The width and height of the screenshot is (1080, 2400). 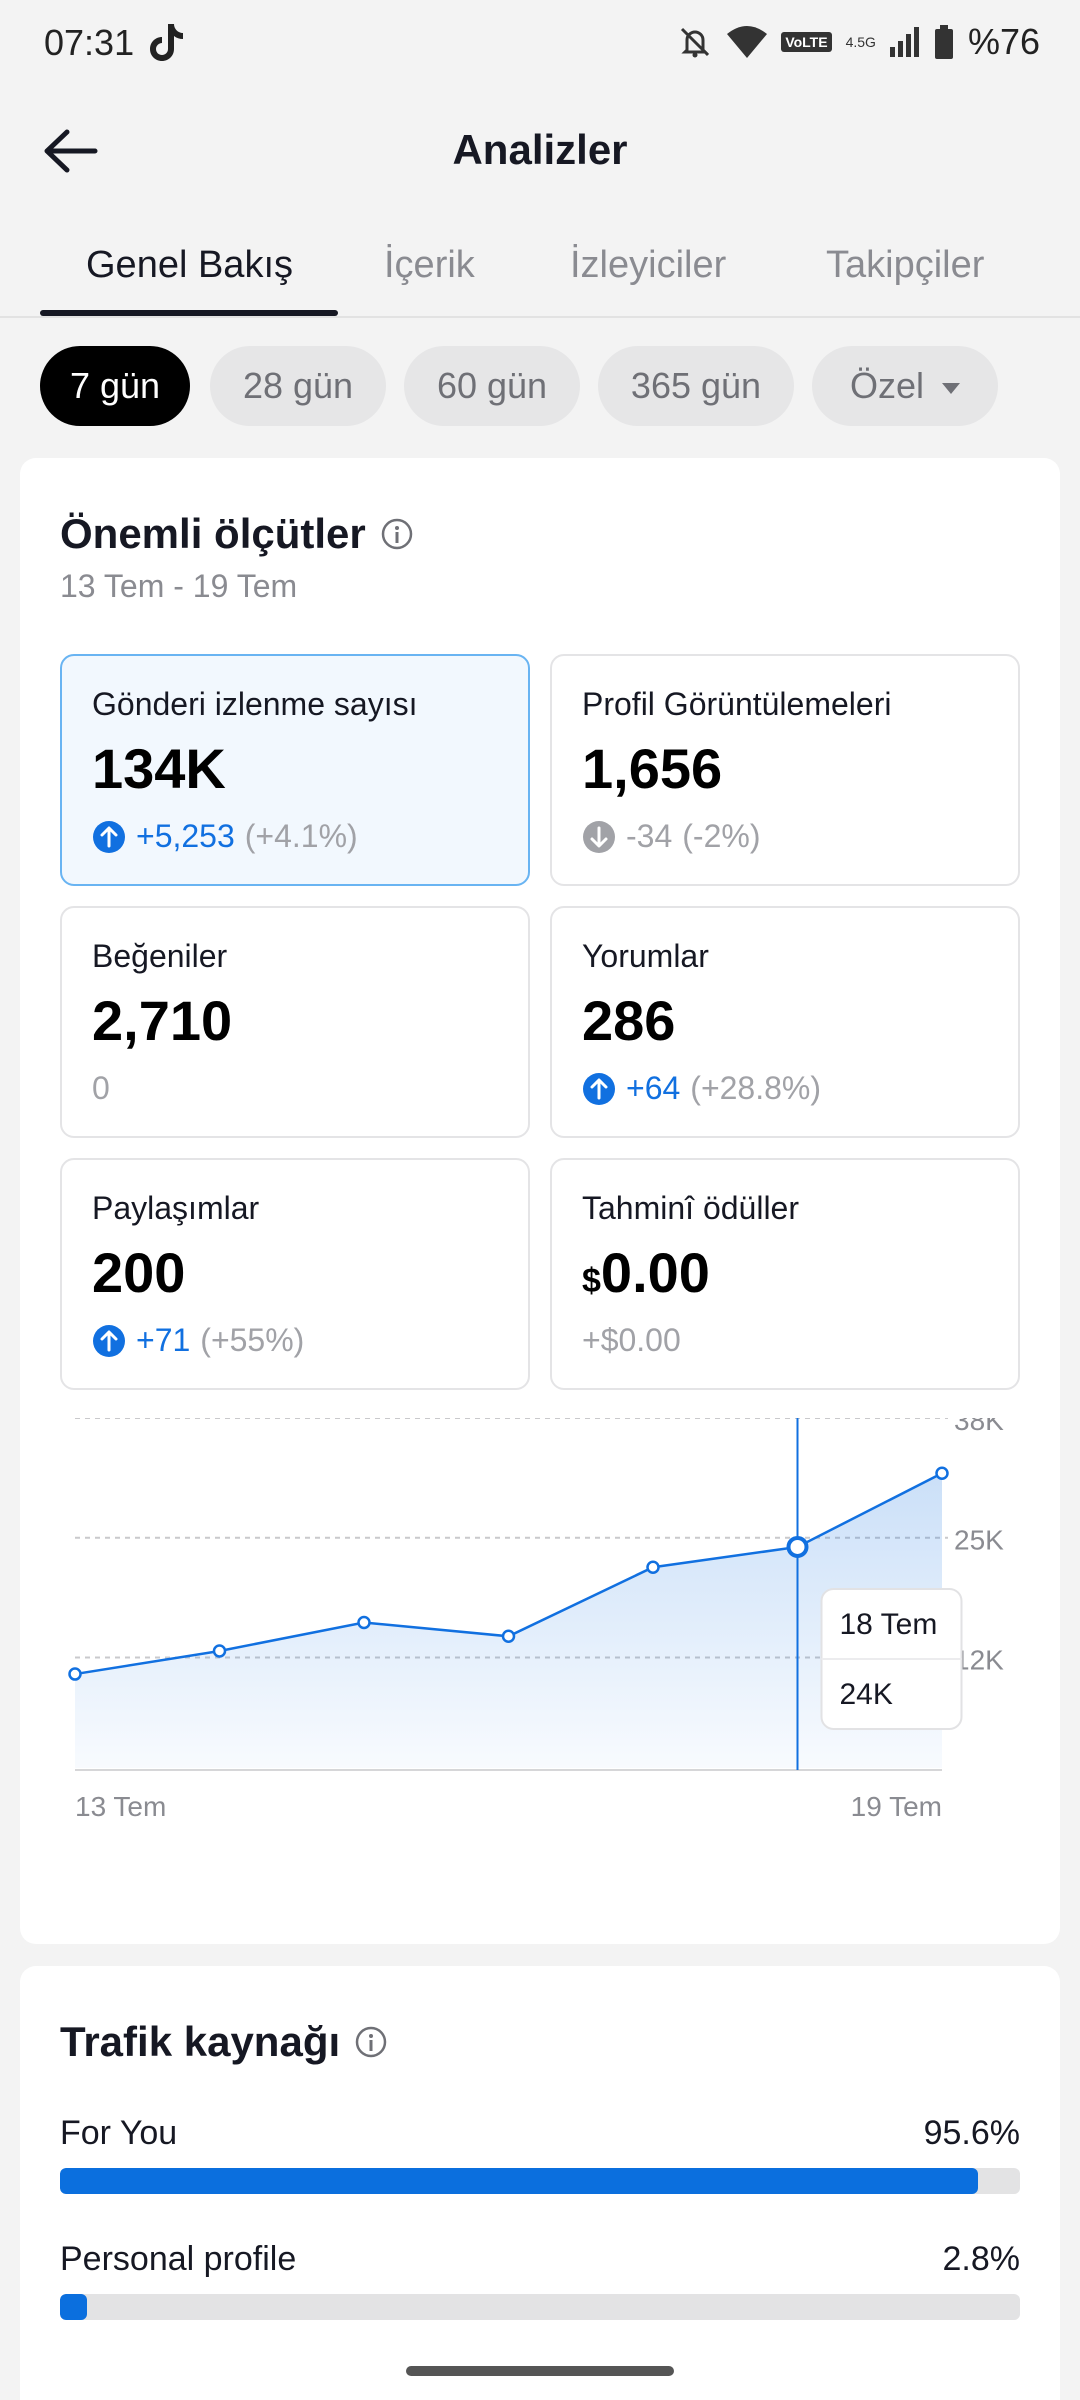 I want to click on metric-delta: +$0.00, so click(x=631, y=1340).